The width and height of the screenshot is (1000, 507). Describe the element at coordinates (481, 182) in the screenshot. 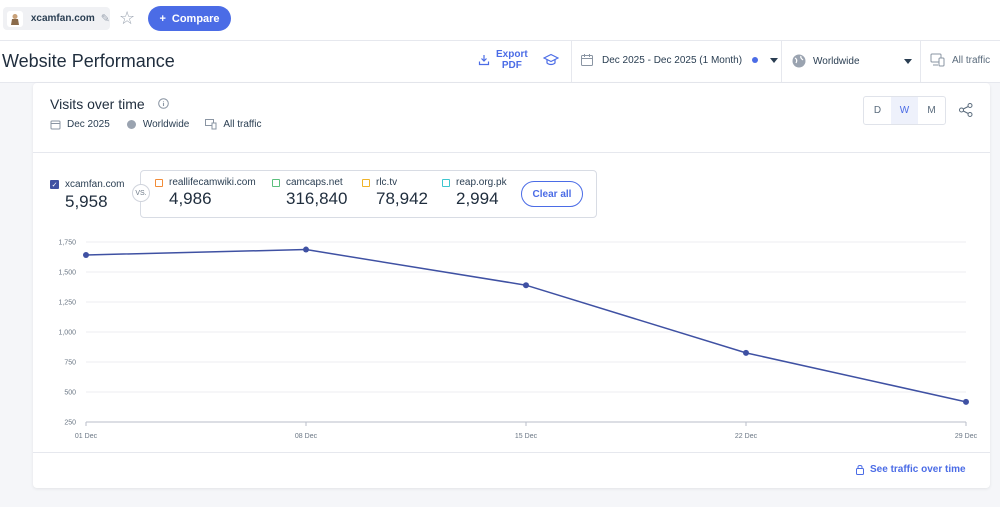

I see `competitor-name: reap.org.pk` at that location.